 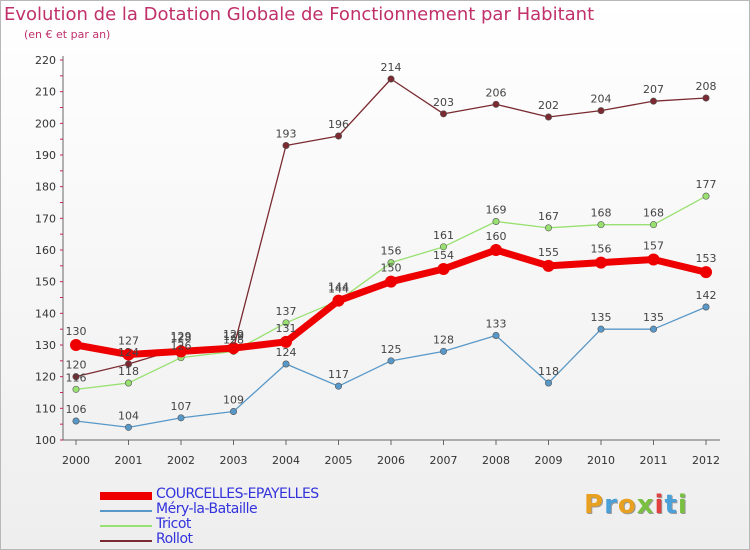 What do you see at coordinates (706, 460) in the screenshot?
I see `x-tick-label: 2012` at bounding box center [706, 460].